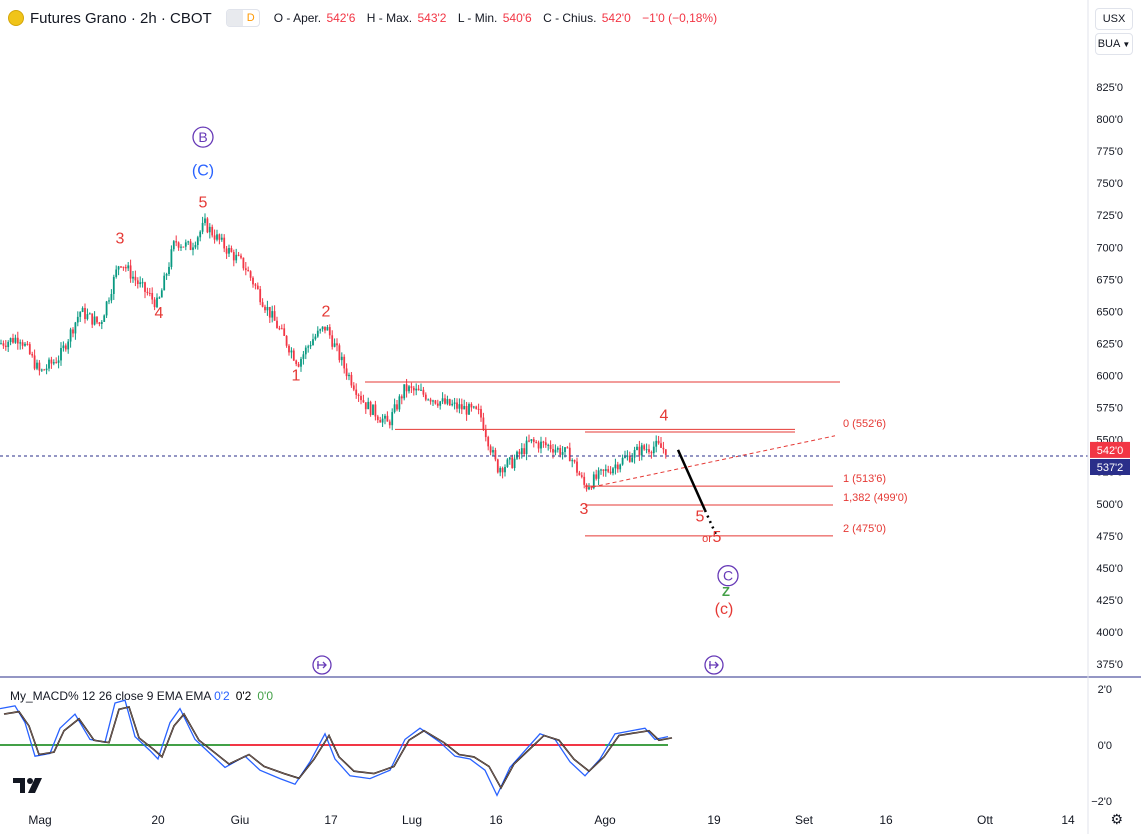 This screenshot has height=834, width=1141. I want to click on open-label: O - Aper., so click(297, 18).